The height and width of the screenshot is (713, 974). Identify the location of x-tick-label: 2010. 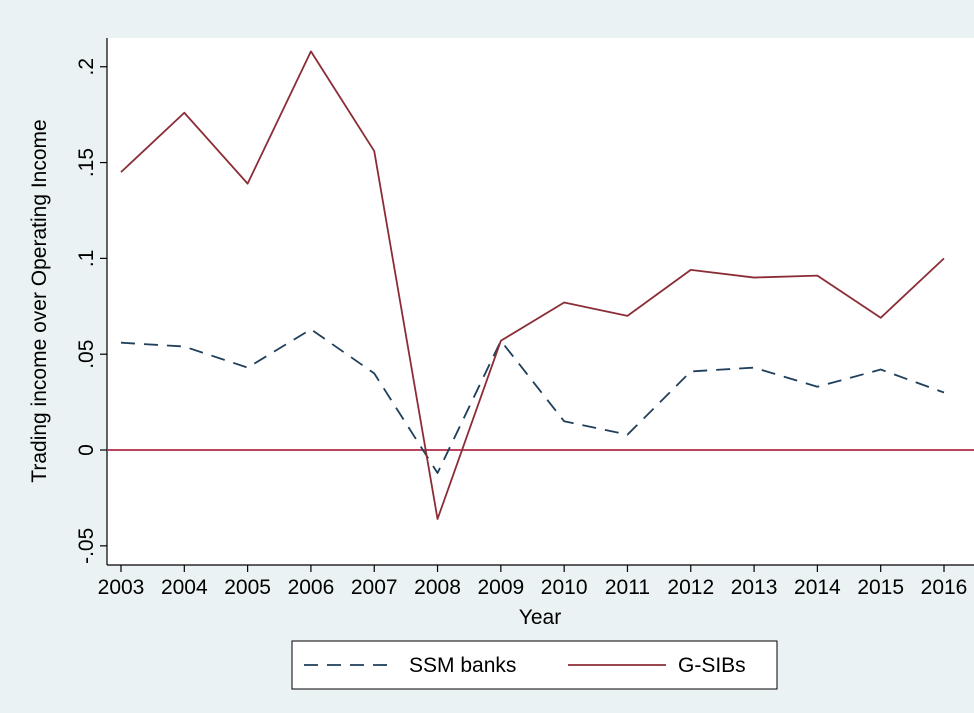
(564, 587).